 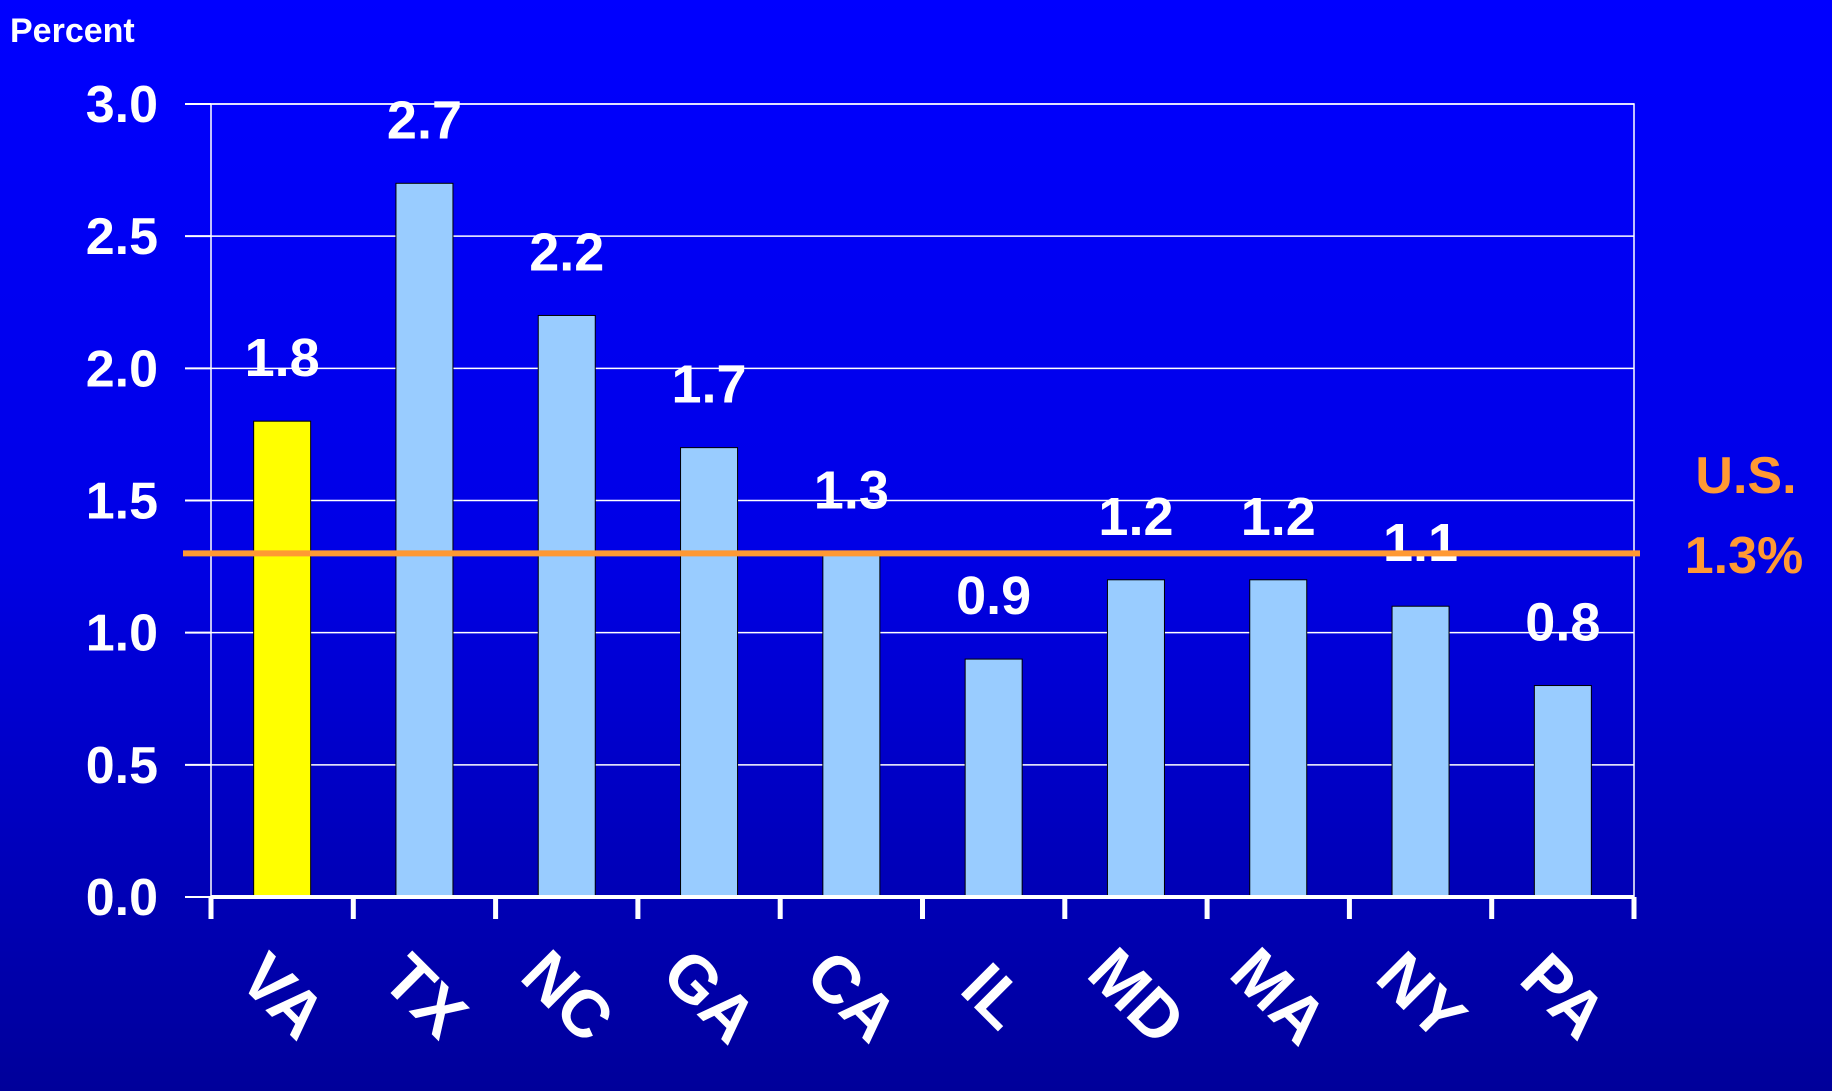 What do you see at coordinates (568, 996) in the screenshot?
I see `x-tick-label-nc: NC` at bounding box center [568, 996].